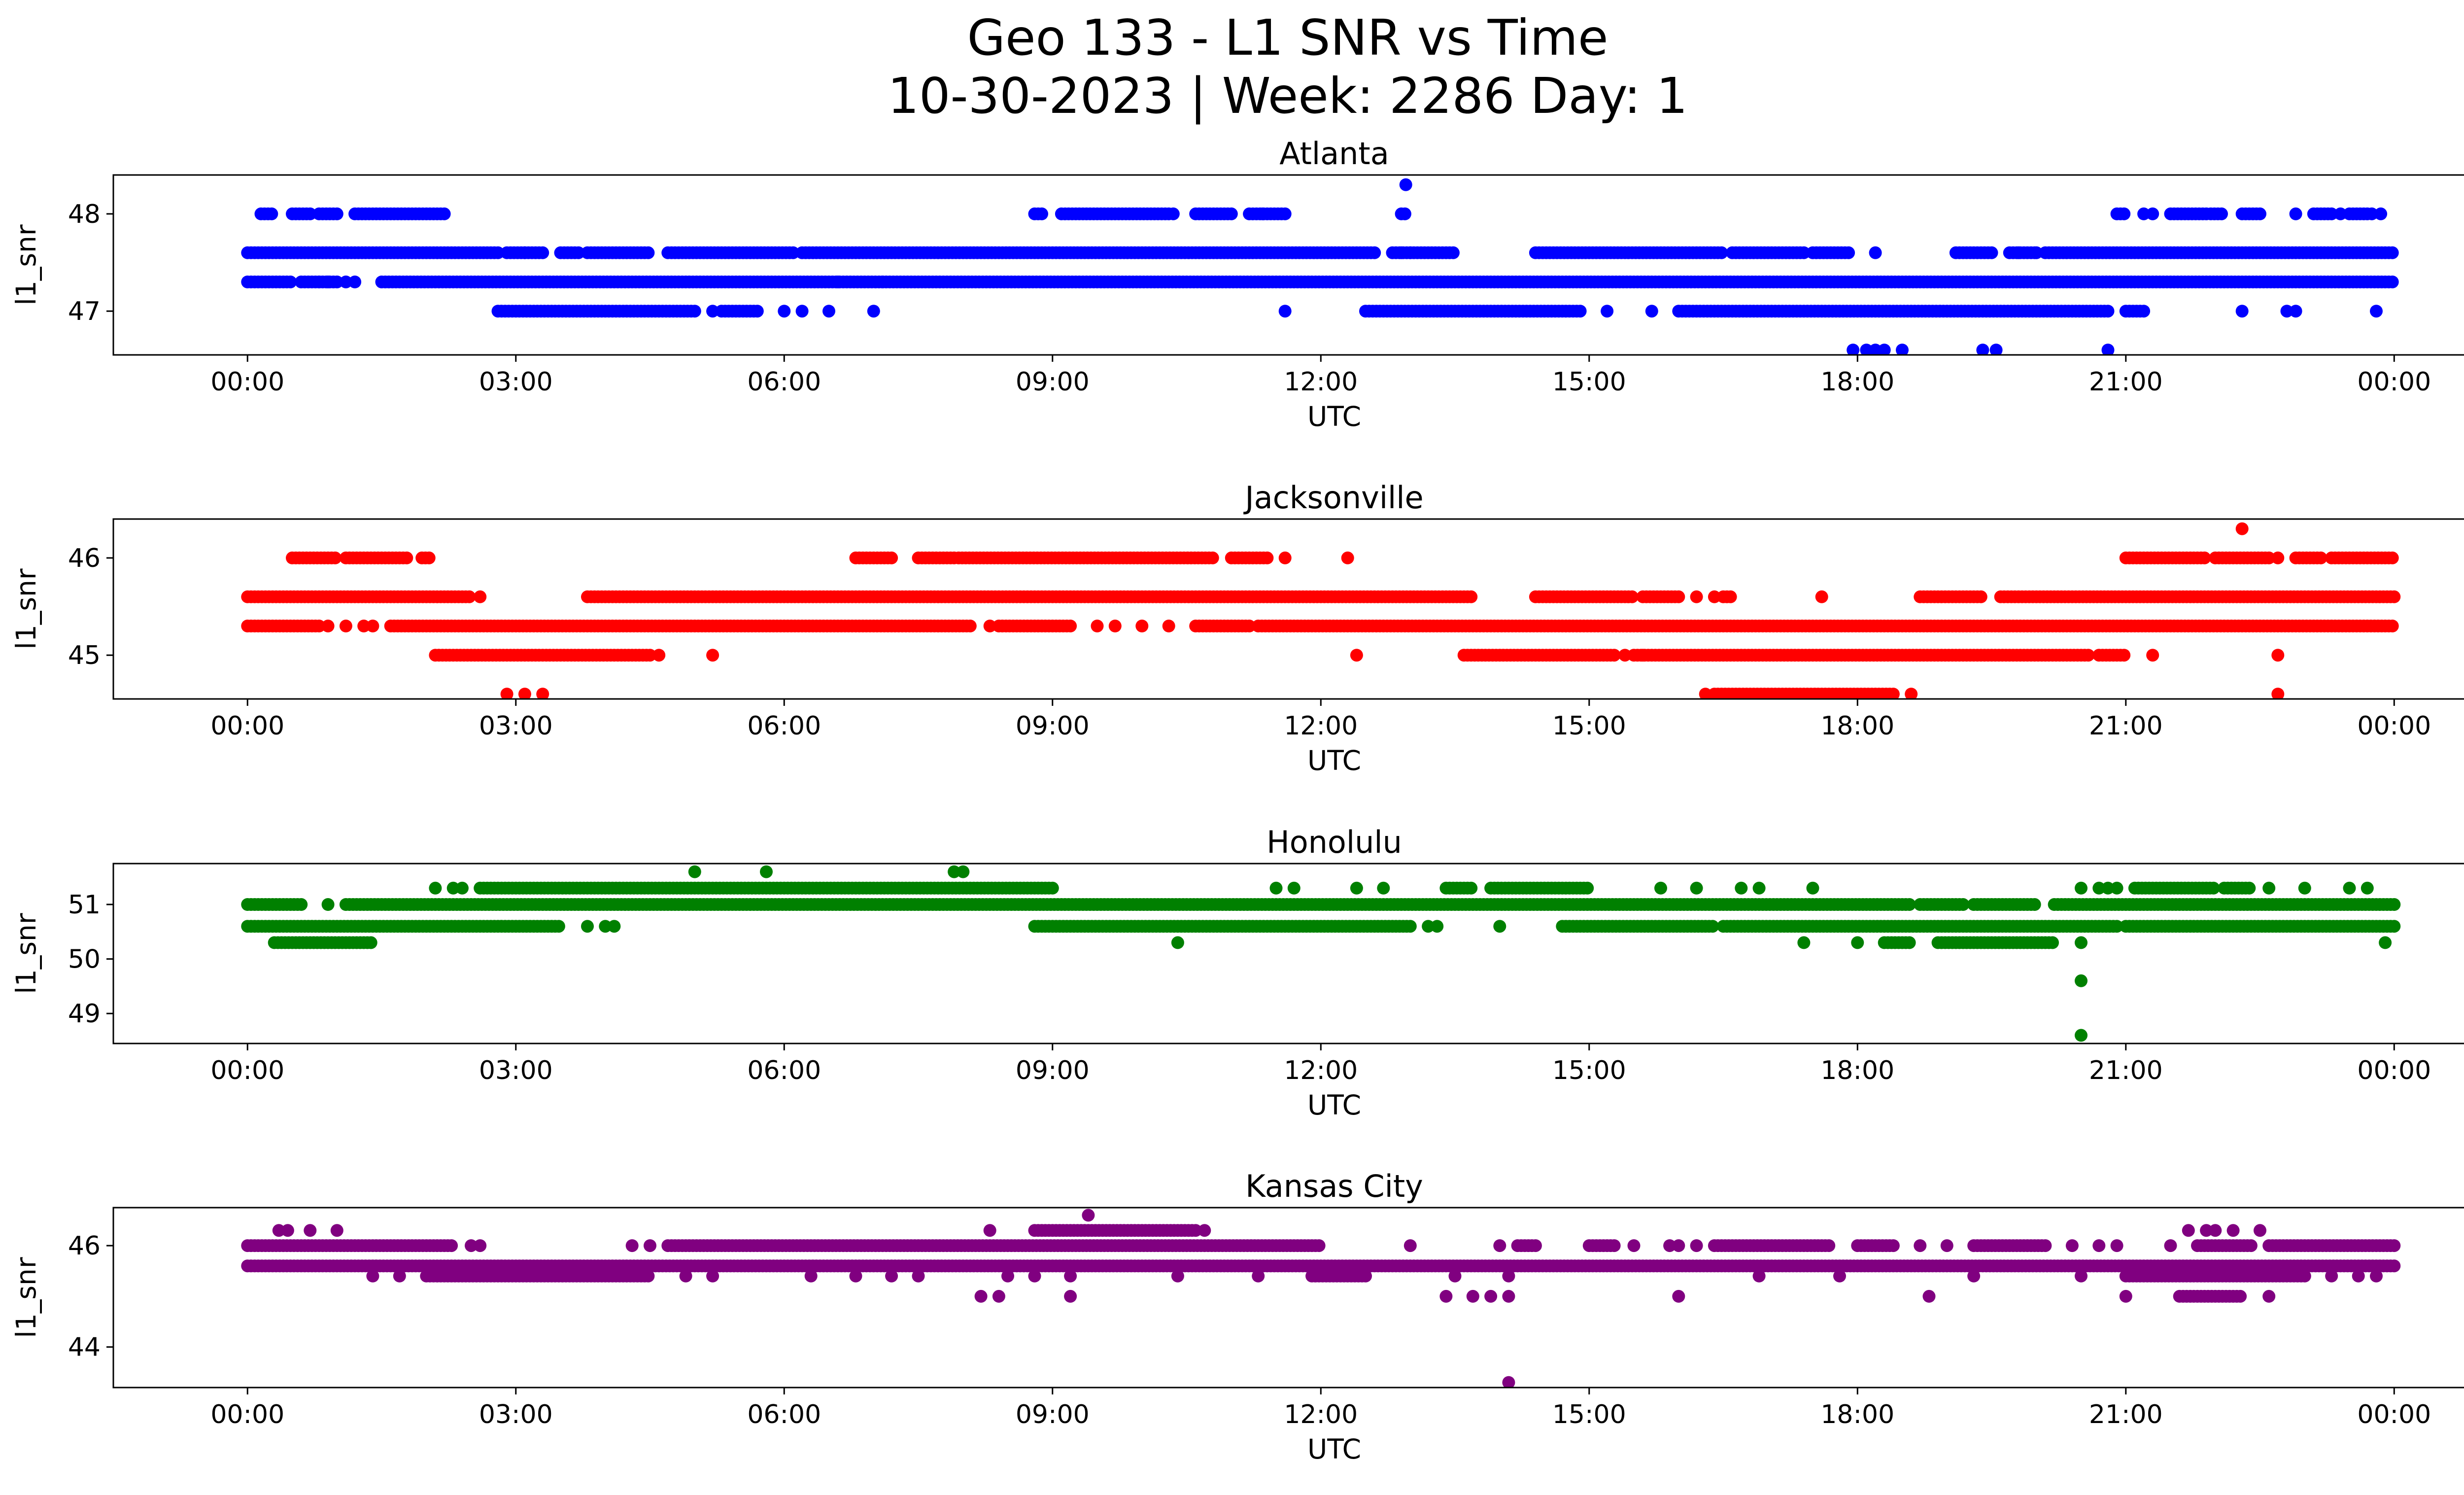 This screenshot has width=2464, height=1495. I want to click on x-tick-label: 06:00, so click(784, 1070).